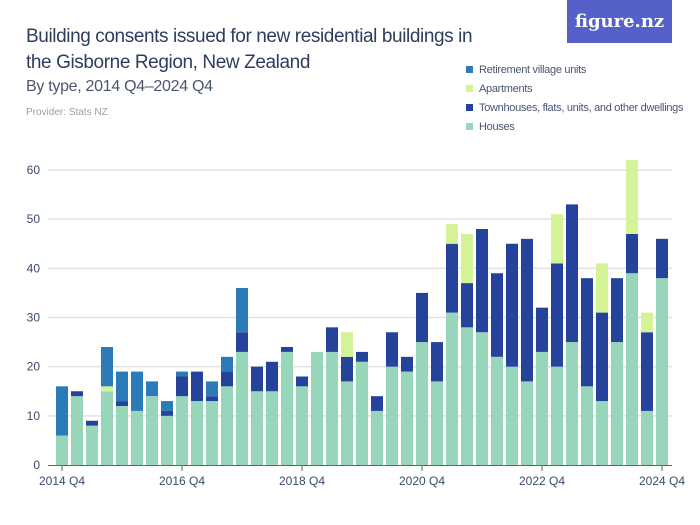 The width and height of the screenshot is (700, 525). Describe the element at coordinates (542, 481) in the screenshot. I see `x-tick-label: 2022 Q4` at that location.